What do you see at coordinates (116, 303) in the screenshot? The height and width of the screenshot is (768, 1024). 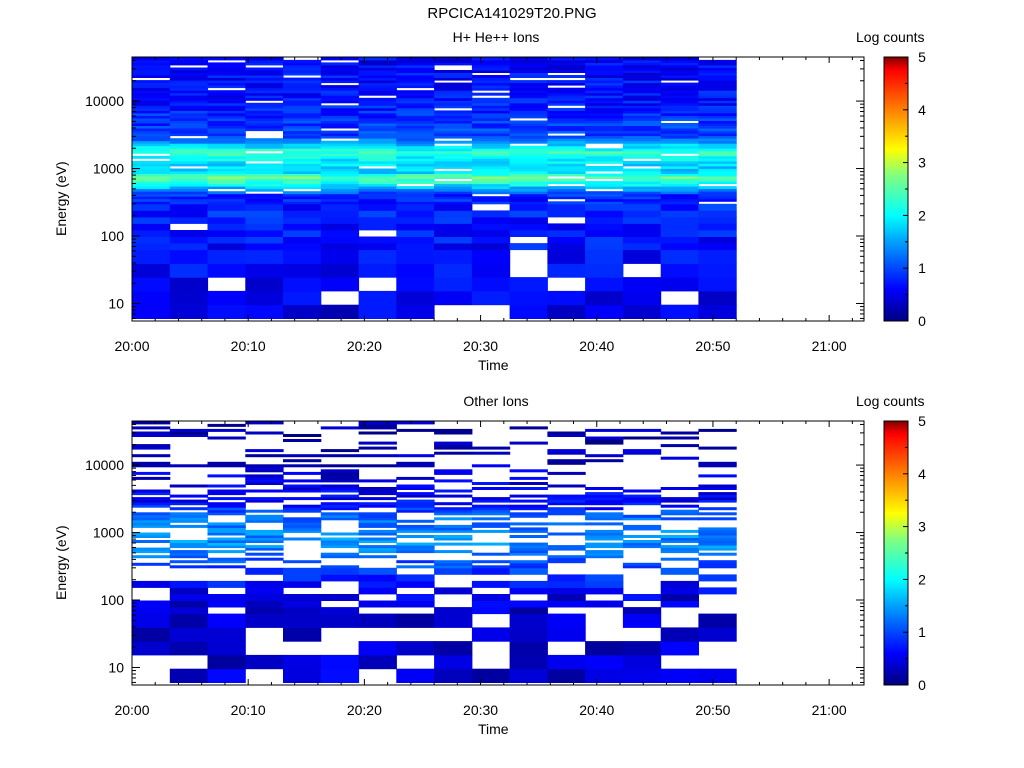 I see `y-tick-label: 10` at bounding box center [116, 303].